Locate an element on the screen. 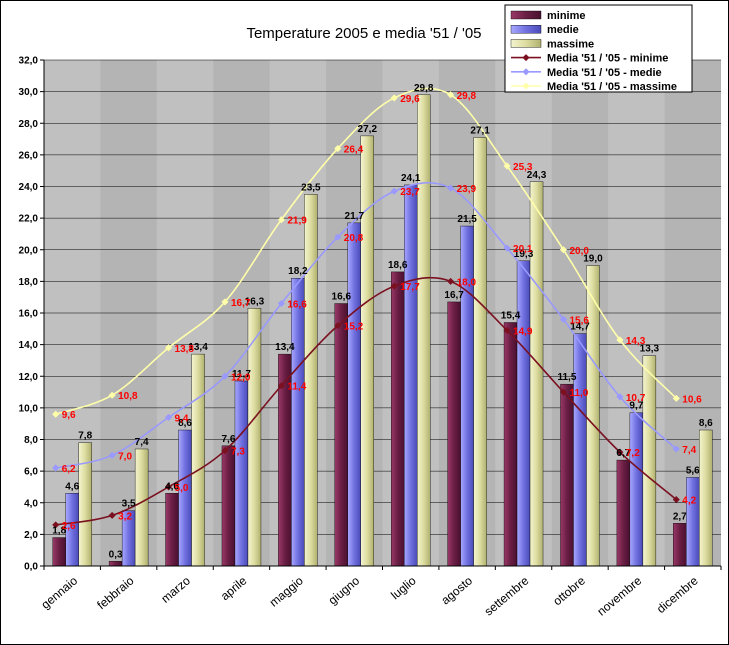 Image resolution: width=729 pixels, height=645 pixels. legend-box is located at coordinates (598, 48).